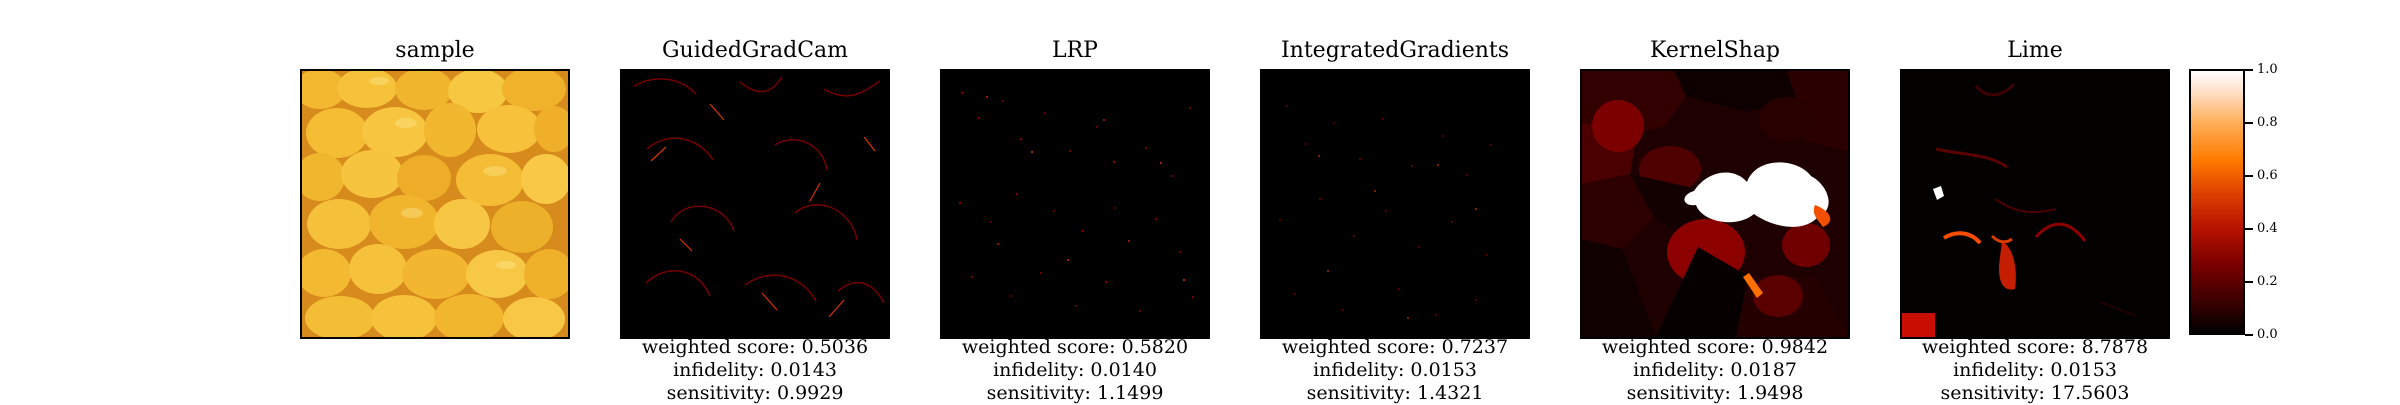 The width and height of the screenshot is (2400, 405). What do you see at coordinates (2035, 347) in the screenshot?
I see `metric-weighted-score: weighted score: 8.7878` at bounding box center [2035, 347].